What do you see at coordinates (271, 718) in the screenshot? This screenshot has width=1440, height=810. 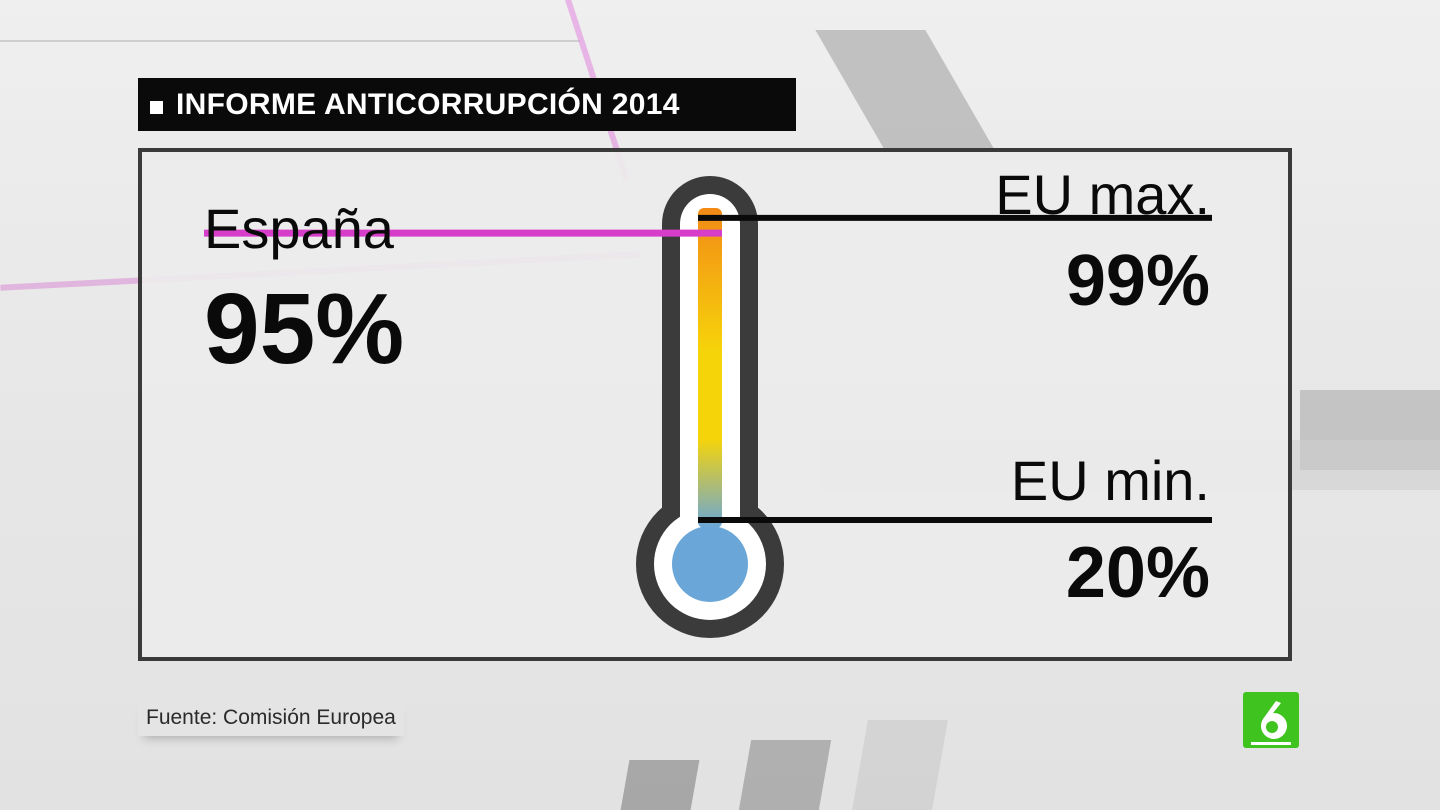 I see `source-caption: Fuente: Comisión Europea` at bounding box center [271, 718].